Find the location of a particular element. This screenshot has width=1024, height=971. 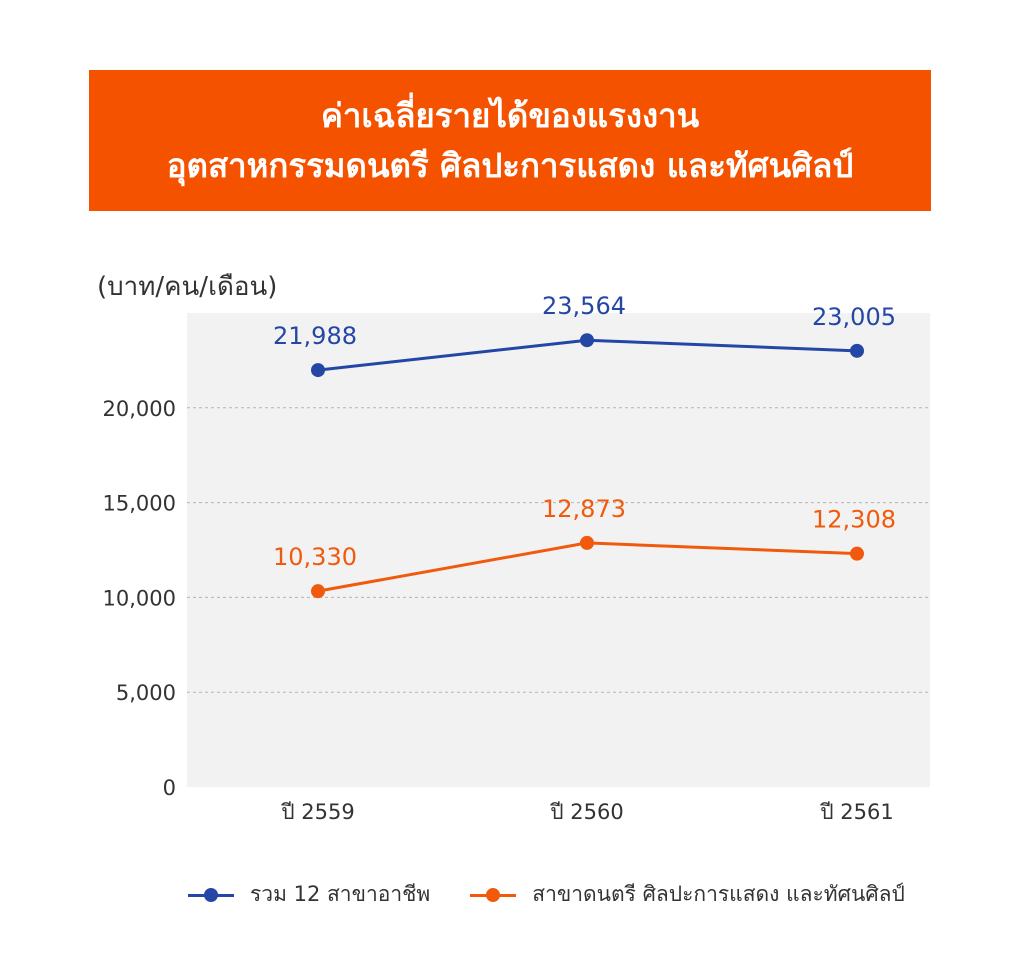

y-axis-ticks: 0 5,000 10,000 15,000 20,000 is located at coordinates (139, 598).